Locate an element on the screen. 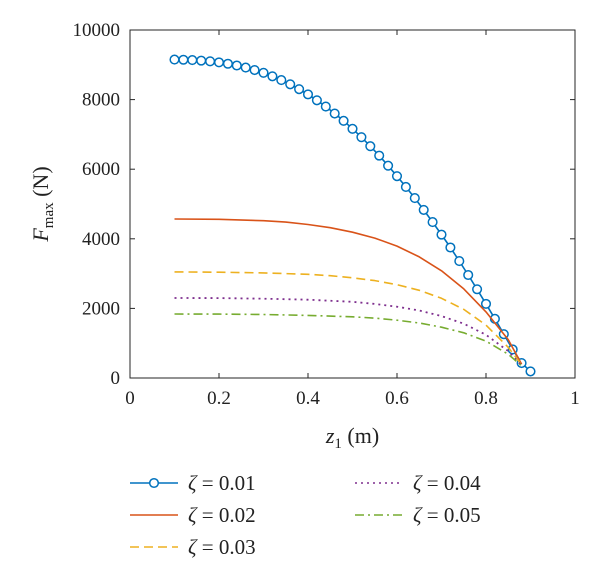  legend-item: ζ = 0.01 is located at coordinates (193, 483).